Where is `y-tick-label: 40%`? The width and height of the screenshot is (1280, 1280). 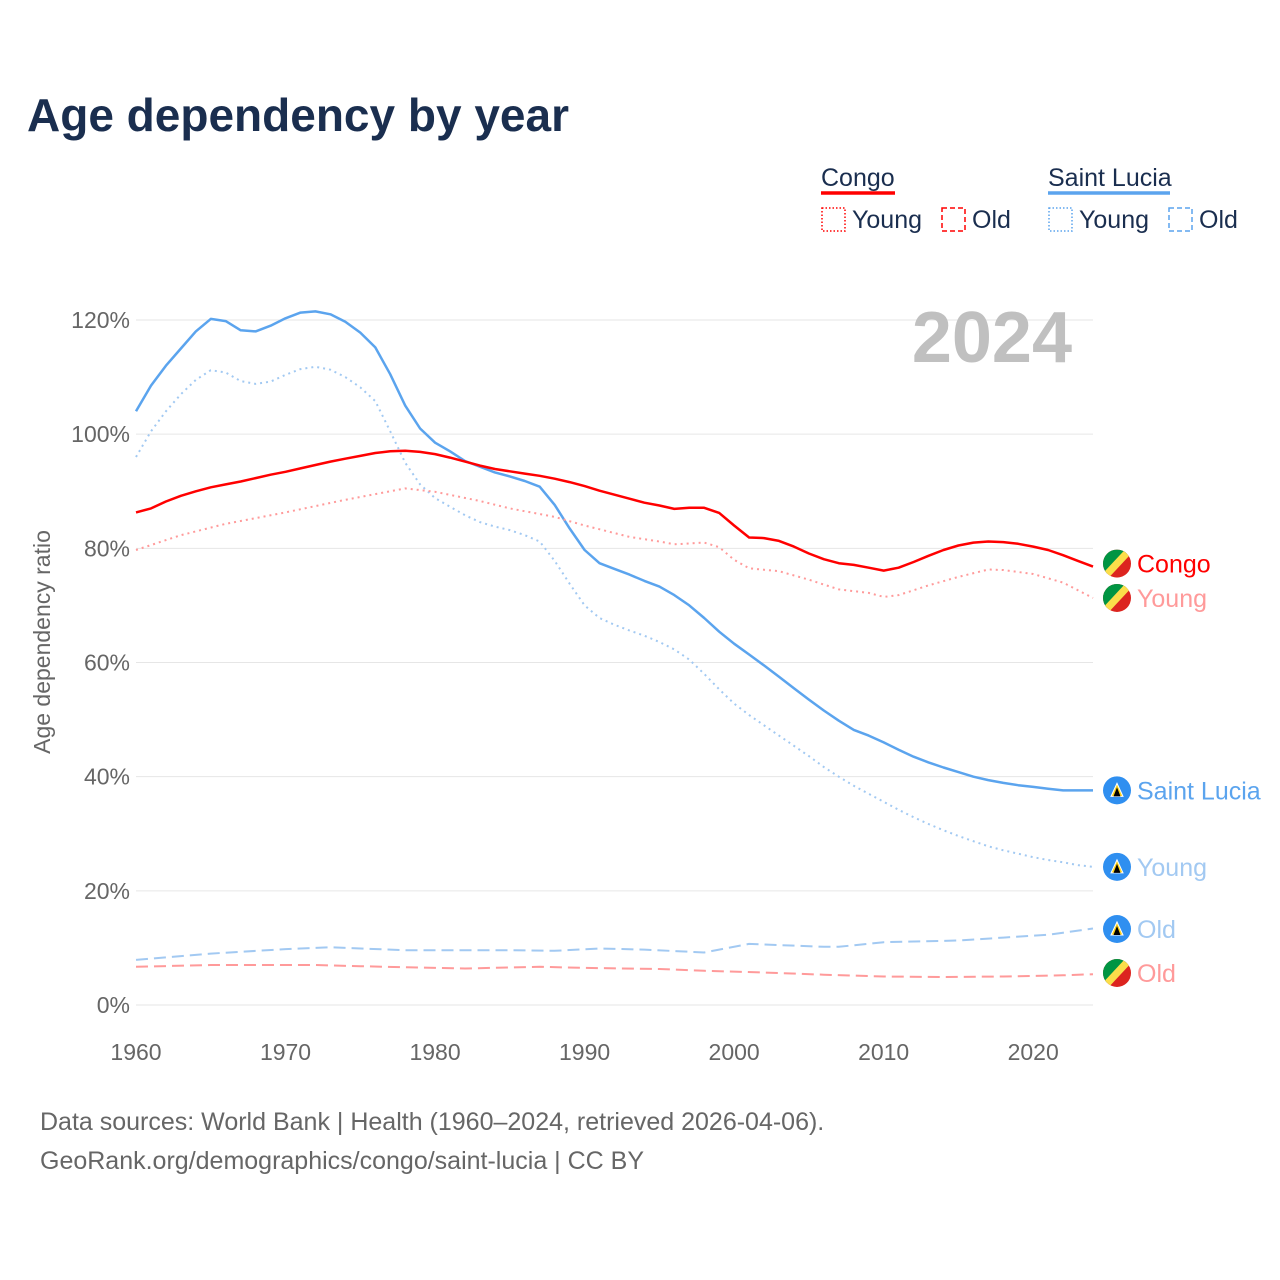
y-tick-label: 40% is located at coordinates (107, 777).